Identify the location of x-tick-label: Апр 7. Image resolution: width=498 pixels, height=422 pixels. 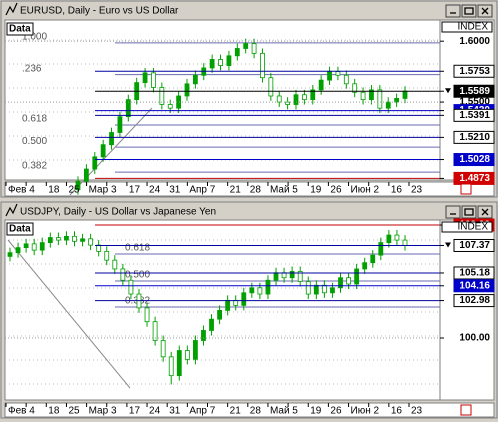
(202, 190).